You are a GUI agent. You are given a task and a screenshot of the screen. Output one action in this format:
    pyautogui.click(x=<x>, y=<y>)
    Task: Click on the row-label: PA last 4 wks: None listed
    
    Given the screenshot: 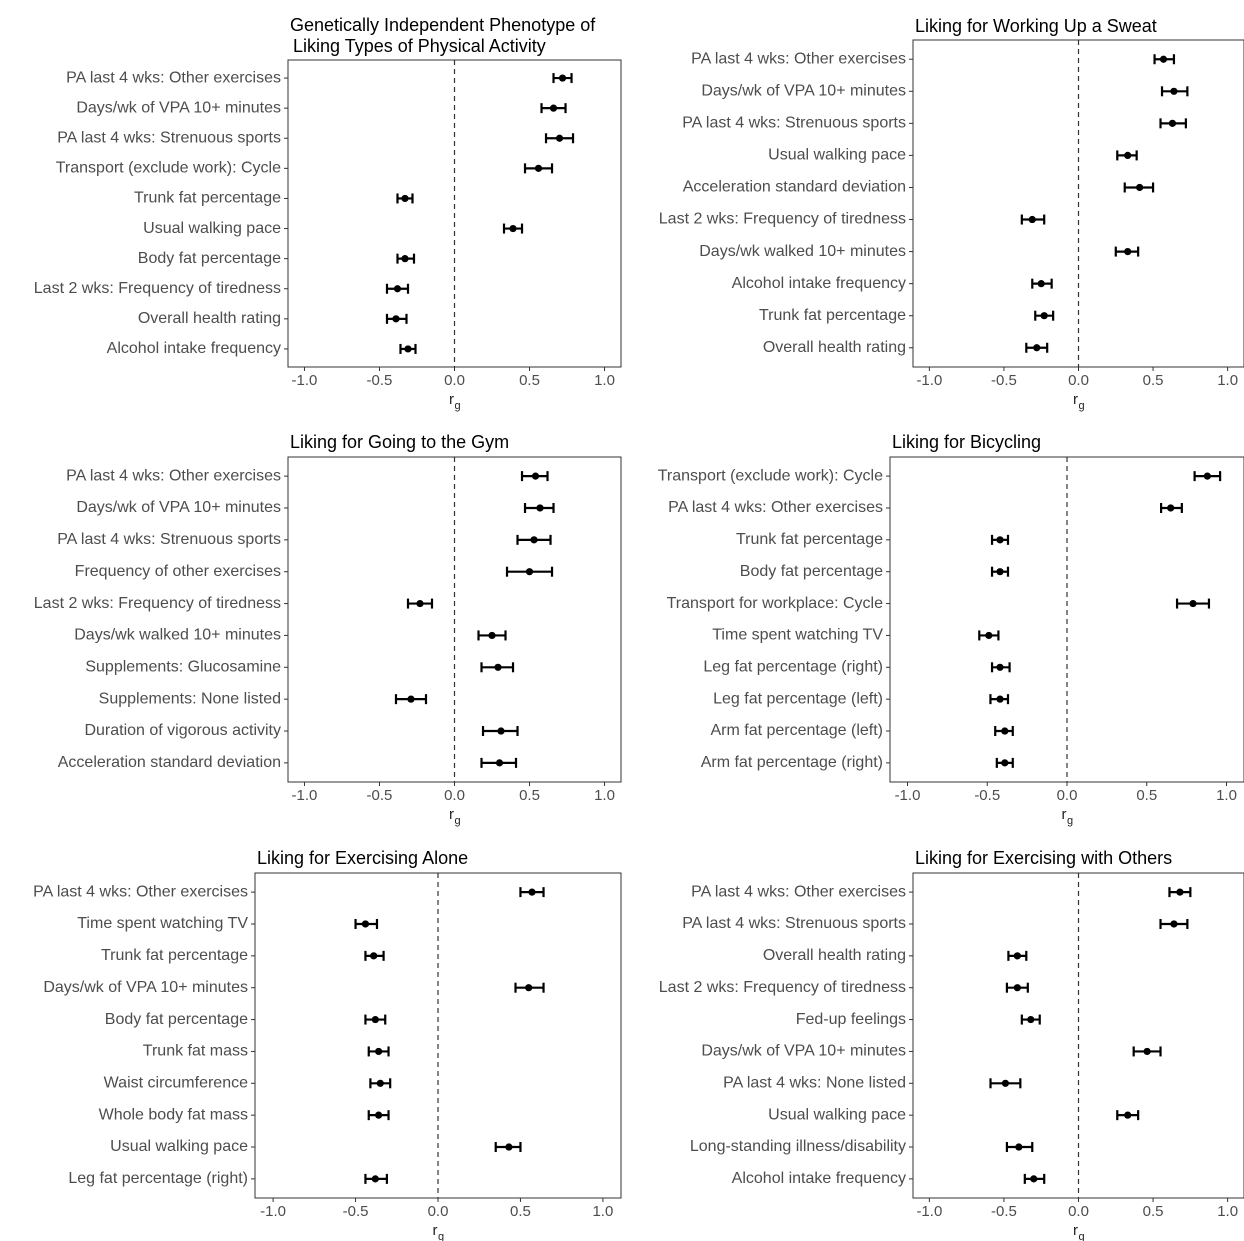 What is the action you would take?
    pyautogui.click(x=814, y=1083)
    